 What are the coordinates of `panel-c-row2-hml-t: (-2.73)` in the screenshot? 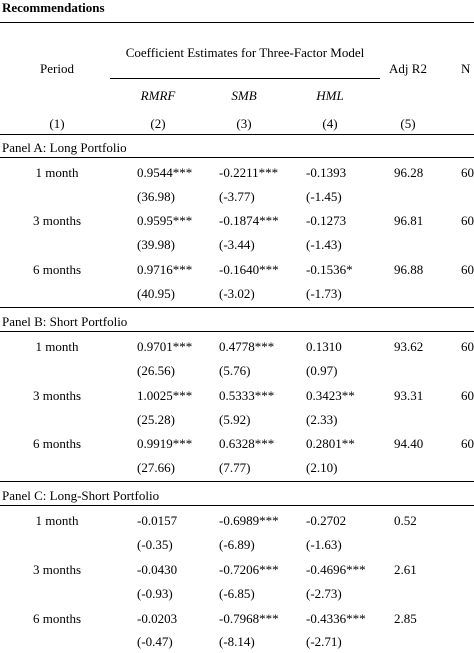 It's located at (324, 593).